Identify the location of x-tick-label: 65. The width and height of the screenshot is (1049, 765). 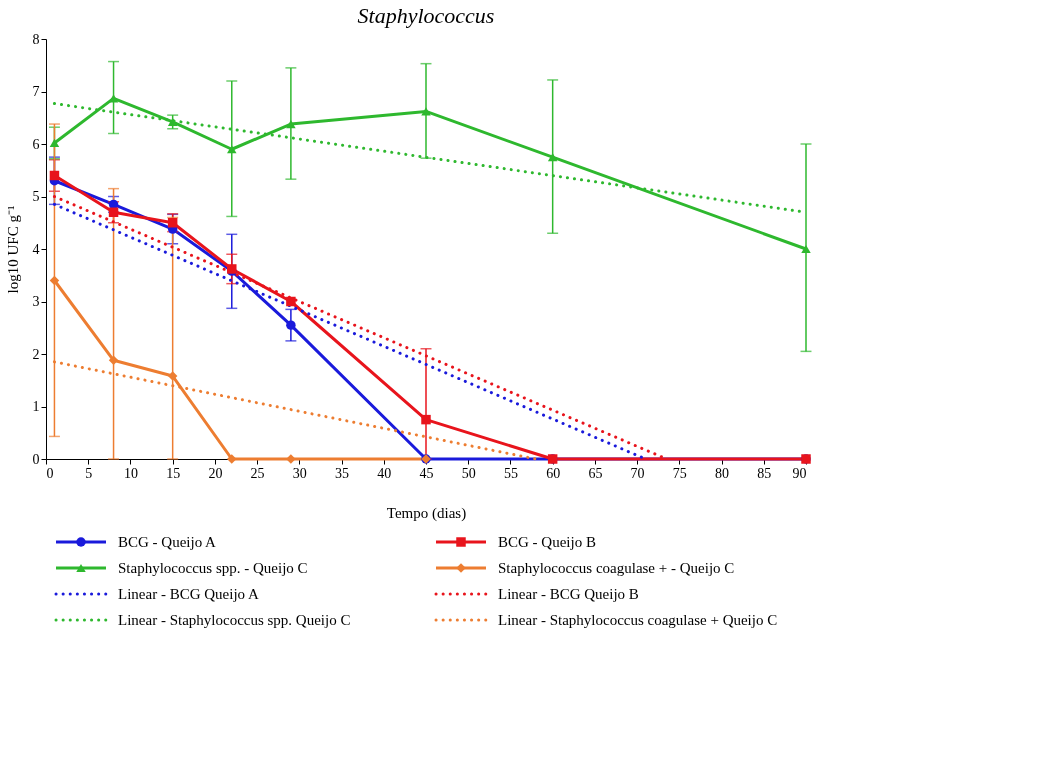
(595, 473).